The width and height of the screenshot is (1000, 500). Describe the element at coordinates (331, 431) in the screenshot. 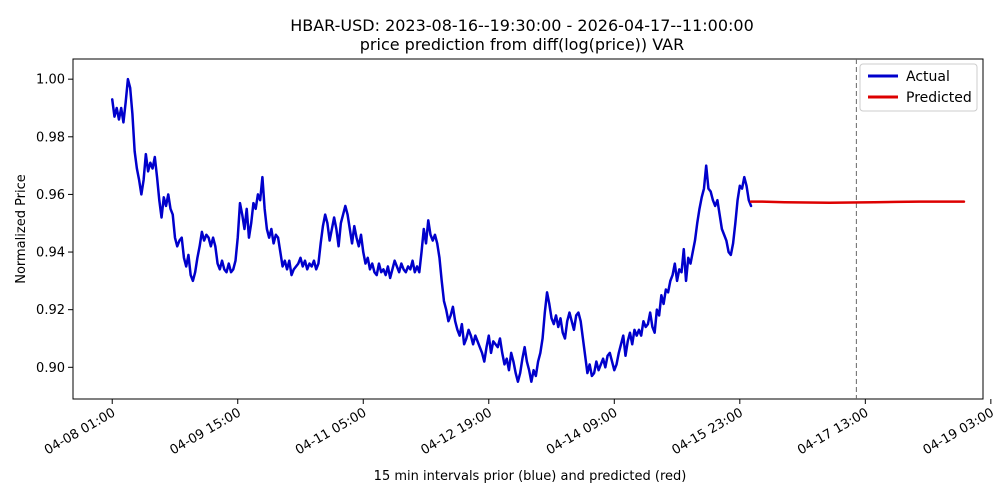

I see `x-tick-label: 04-11 05:00` at that location.